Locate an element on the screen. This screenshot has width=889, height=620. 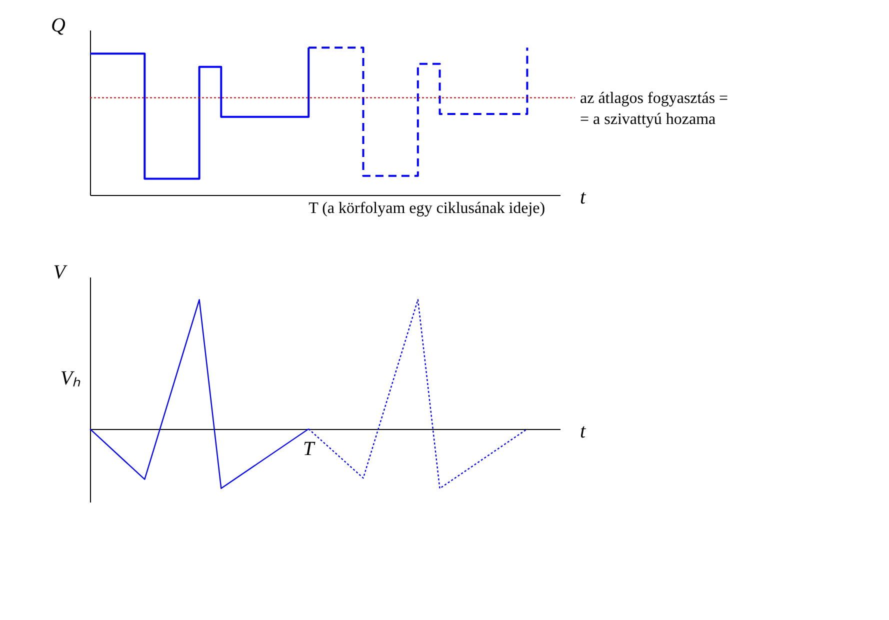
y-axis-title: Q is located at coordinates (58, 25).